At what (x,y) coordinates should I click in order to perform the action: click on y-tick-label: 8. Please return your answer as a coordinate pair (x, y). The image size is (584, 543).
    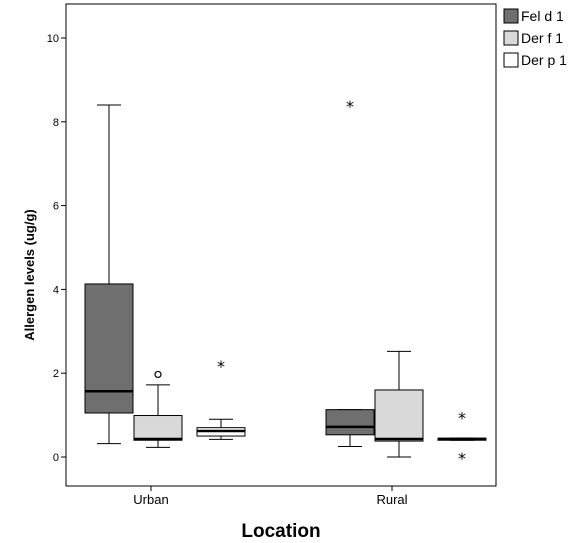
    Looking at the image, I should click on (56, 123).